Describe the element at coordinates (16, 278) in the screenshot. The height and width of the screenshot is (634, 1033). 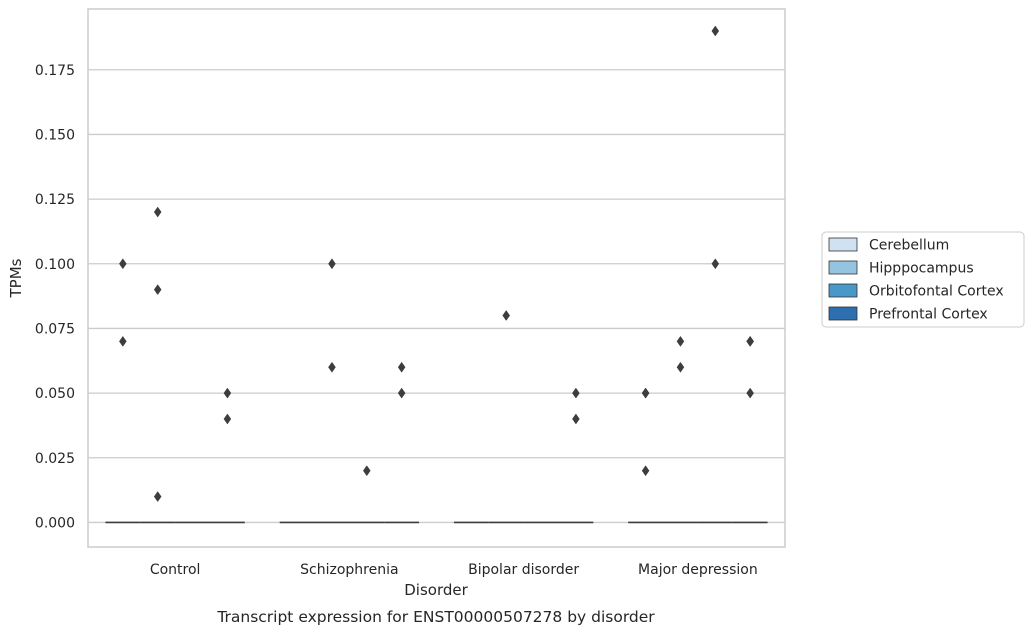
I see `y-axis-label: TPMs` at that location.